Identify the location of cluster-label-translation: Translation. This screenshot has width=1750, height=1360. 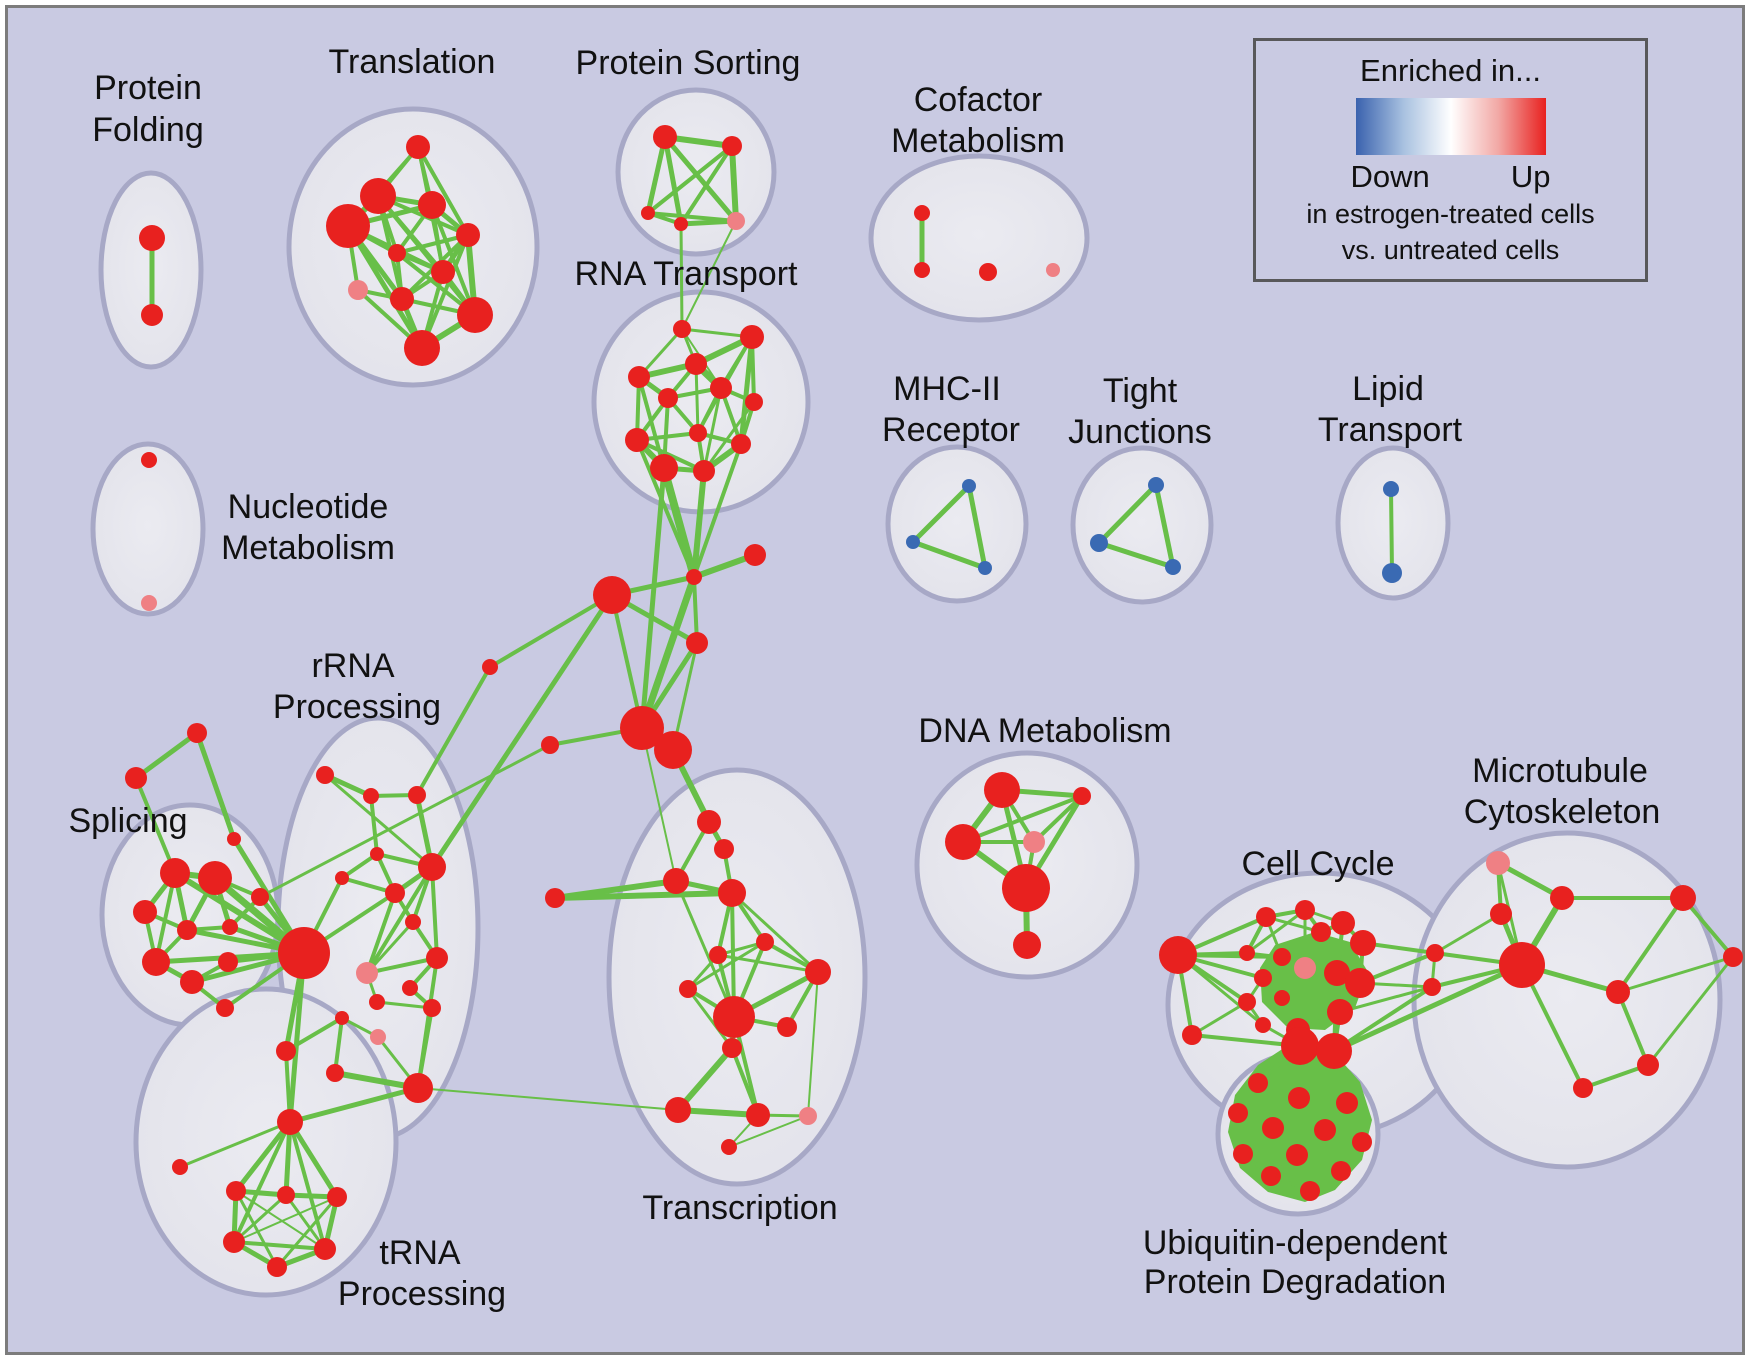
(412, 62).